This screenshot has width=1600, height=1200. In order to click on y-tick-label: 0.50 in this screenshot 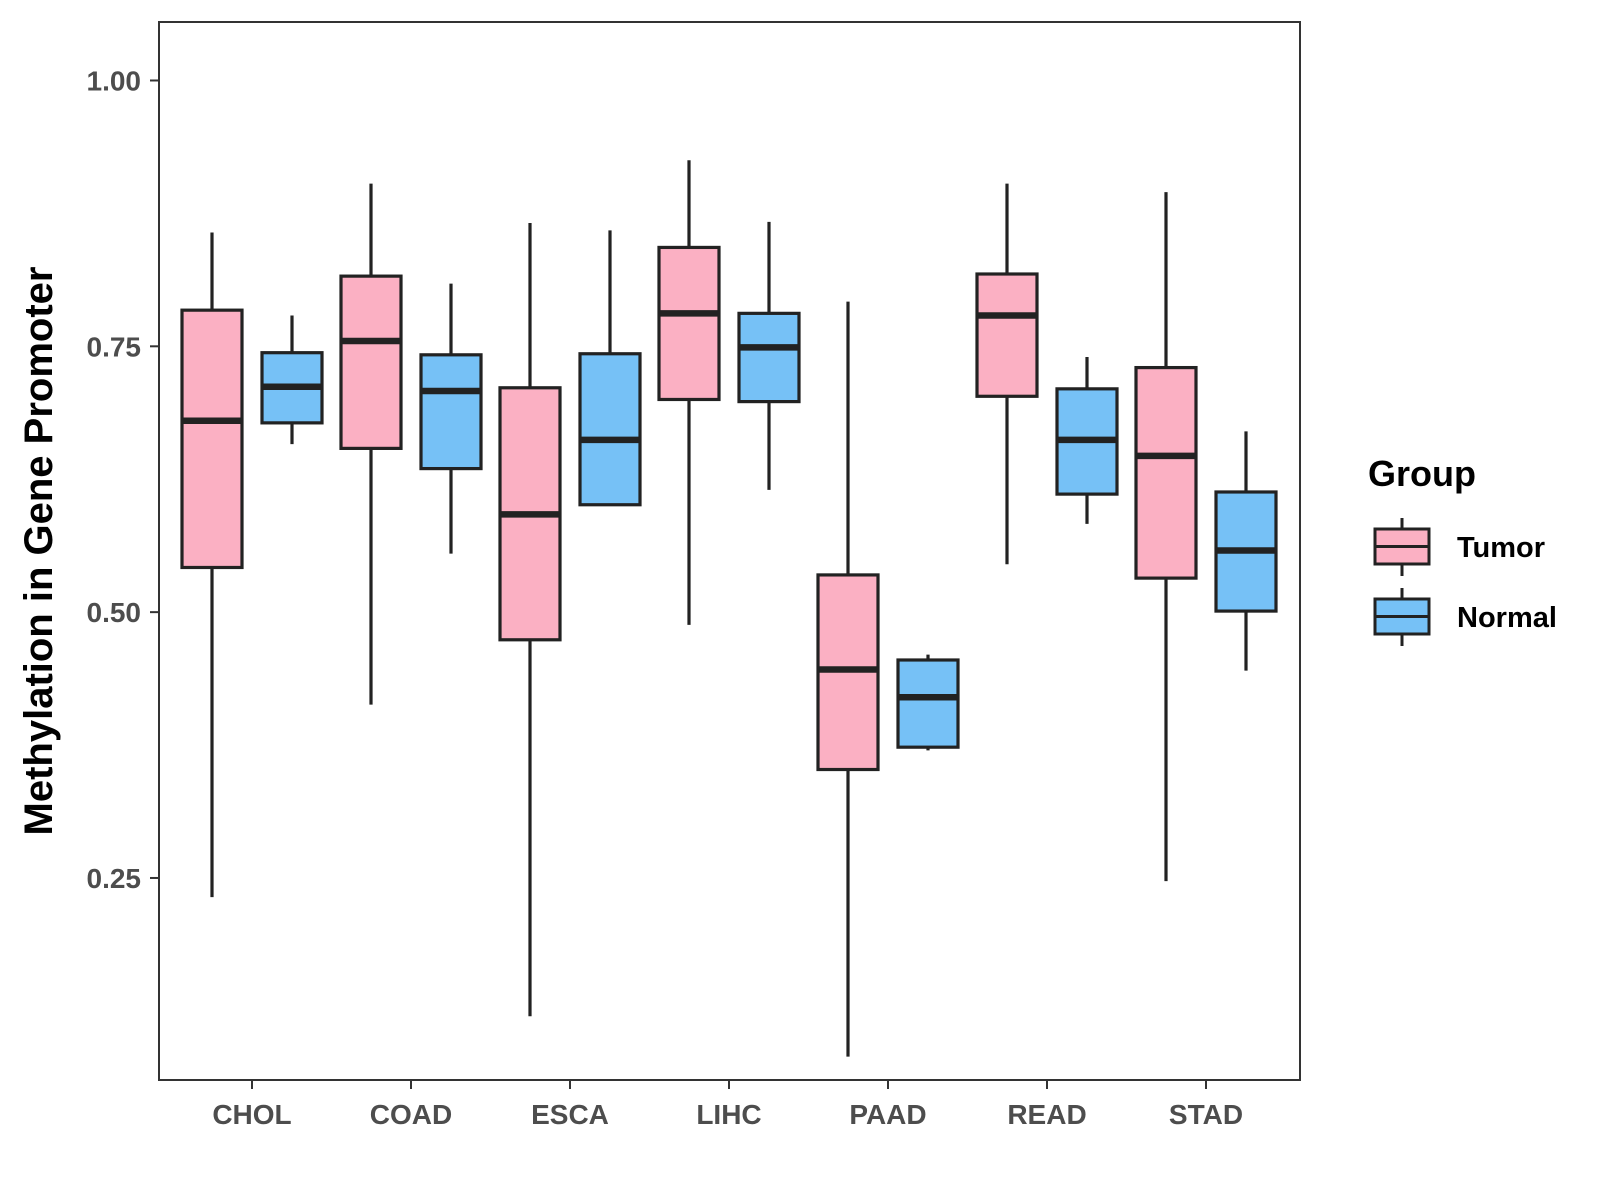, I will do `click(114, 612)`.